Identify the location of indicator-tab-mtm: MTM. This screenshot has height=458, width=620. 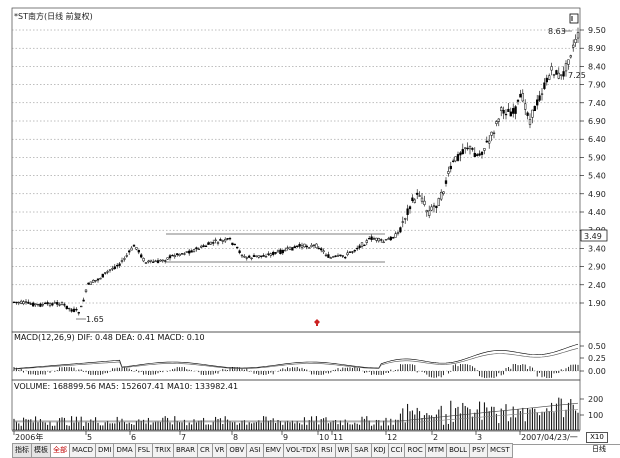
(436, 450).